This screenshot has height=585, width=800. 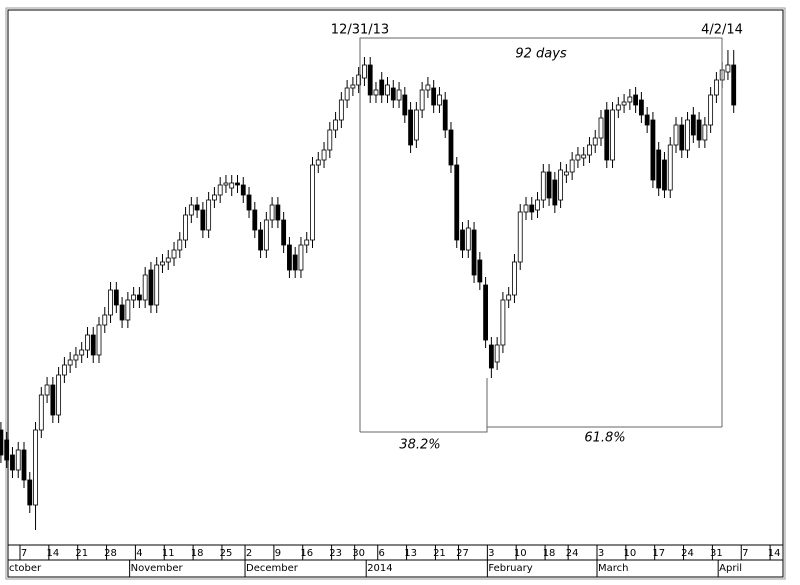 What do you see at coordinates (613, 568) in the screenshot?
I see `month-label: March` at bounding box center [613, 568].